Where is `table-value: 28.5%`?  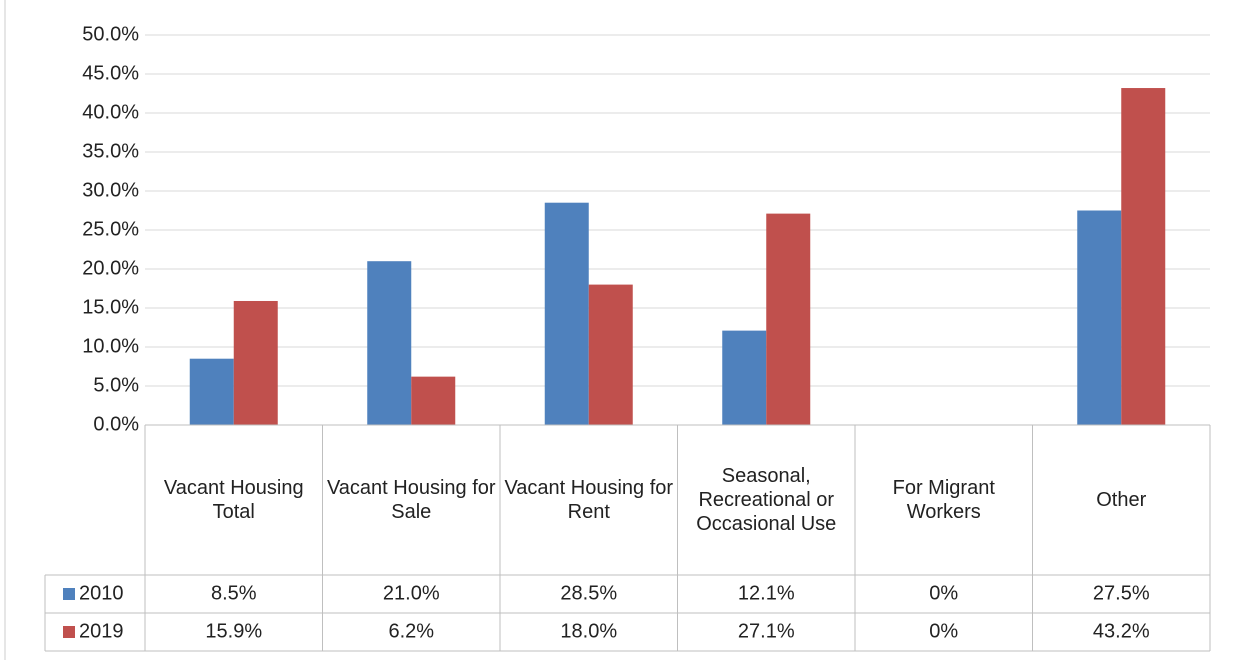
table-value: 28.5% is located at coordinates (588, 593).